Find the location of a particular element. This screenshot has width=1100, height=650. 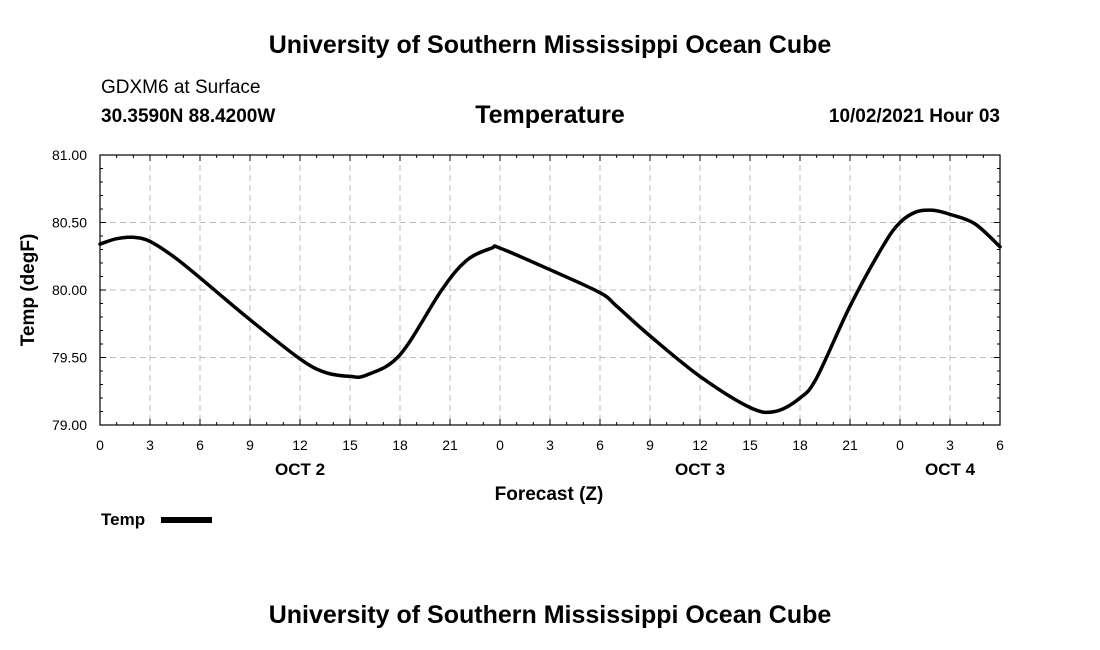

y-tick-label: 80.50 is located at coordinates (69, 223).